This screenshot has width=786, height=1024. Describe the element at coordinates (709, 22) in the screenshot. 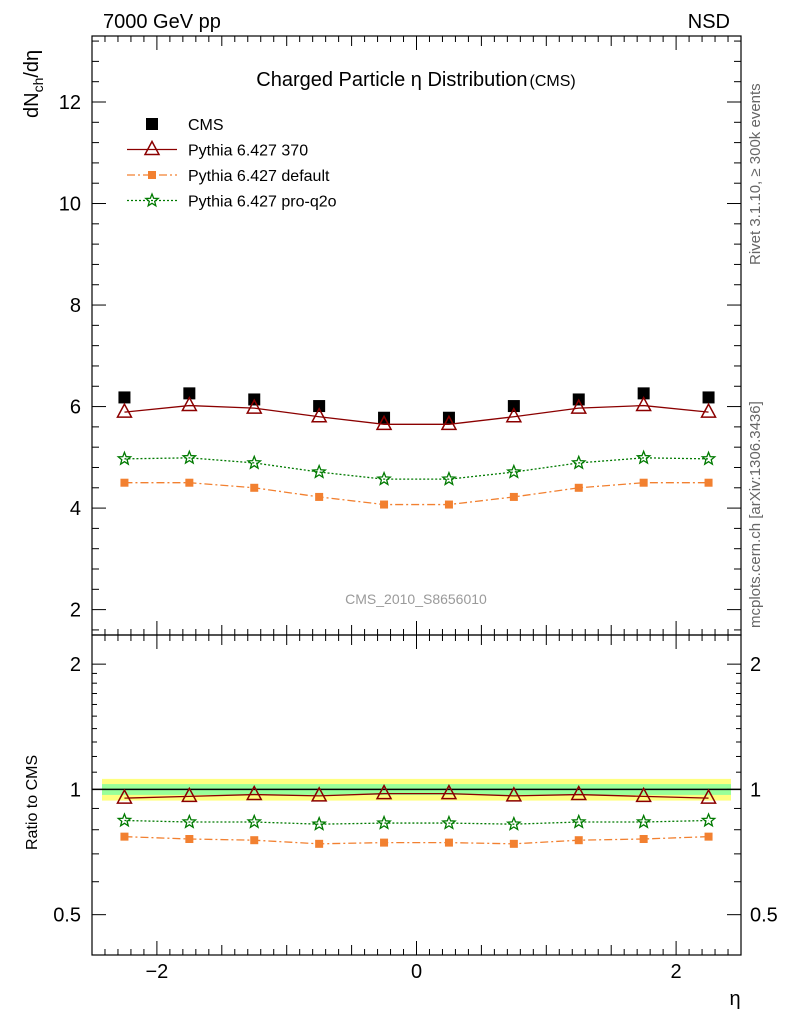

I see `header-right: NSD` at that location.